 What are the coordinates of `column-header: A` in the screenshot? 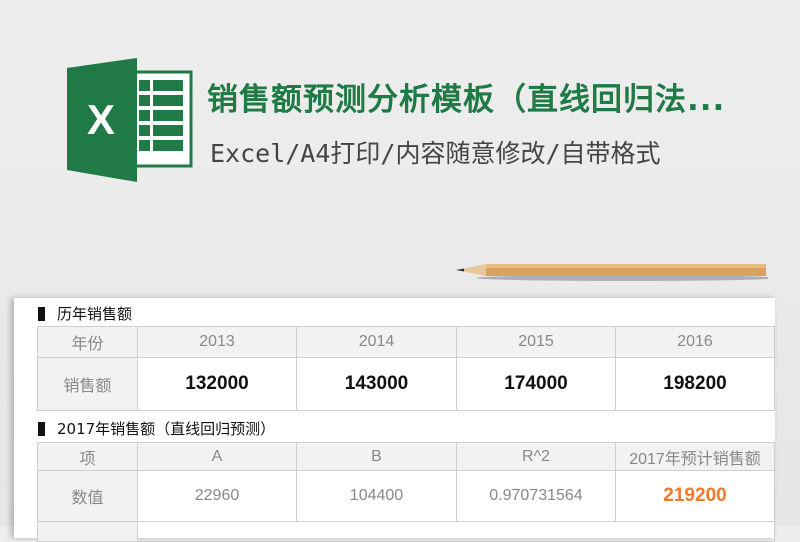 It's located at (217, 456).